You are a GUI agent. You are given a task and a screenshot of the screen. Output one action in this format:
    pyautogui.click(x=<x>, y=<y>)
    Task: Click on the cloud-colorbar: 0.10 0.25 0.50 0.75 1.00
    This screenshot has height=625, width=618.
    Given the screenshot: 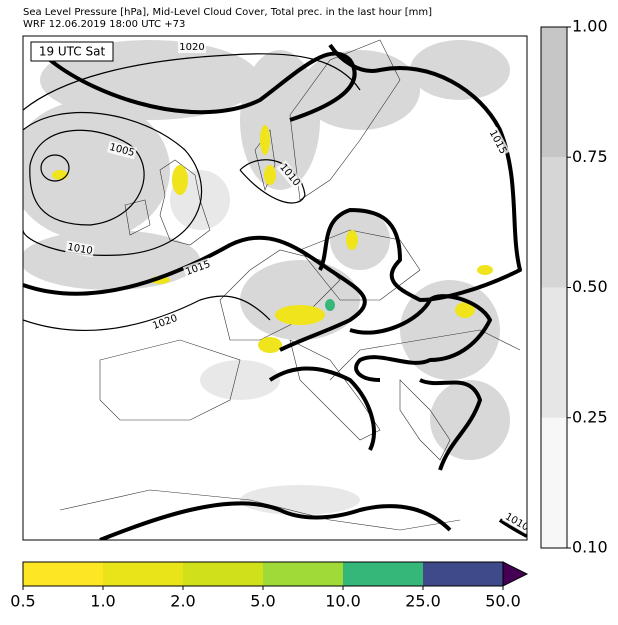 What is the action you would take?
    pyautogui.click(x=574, y=287)
    